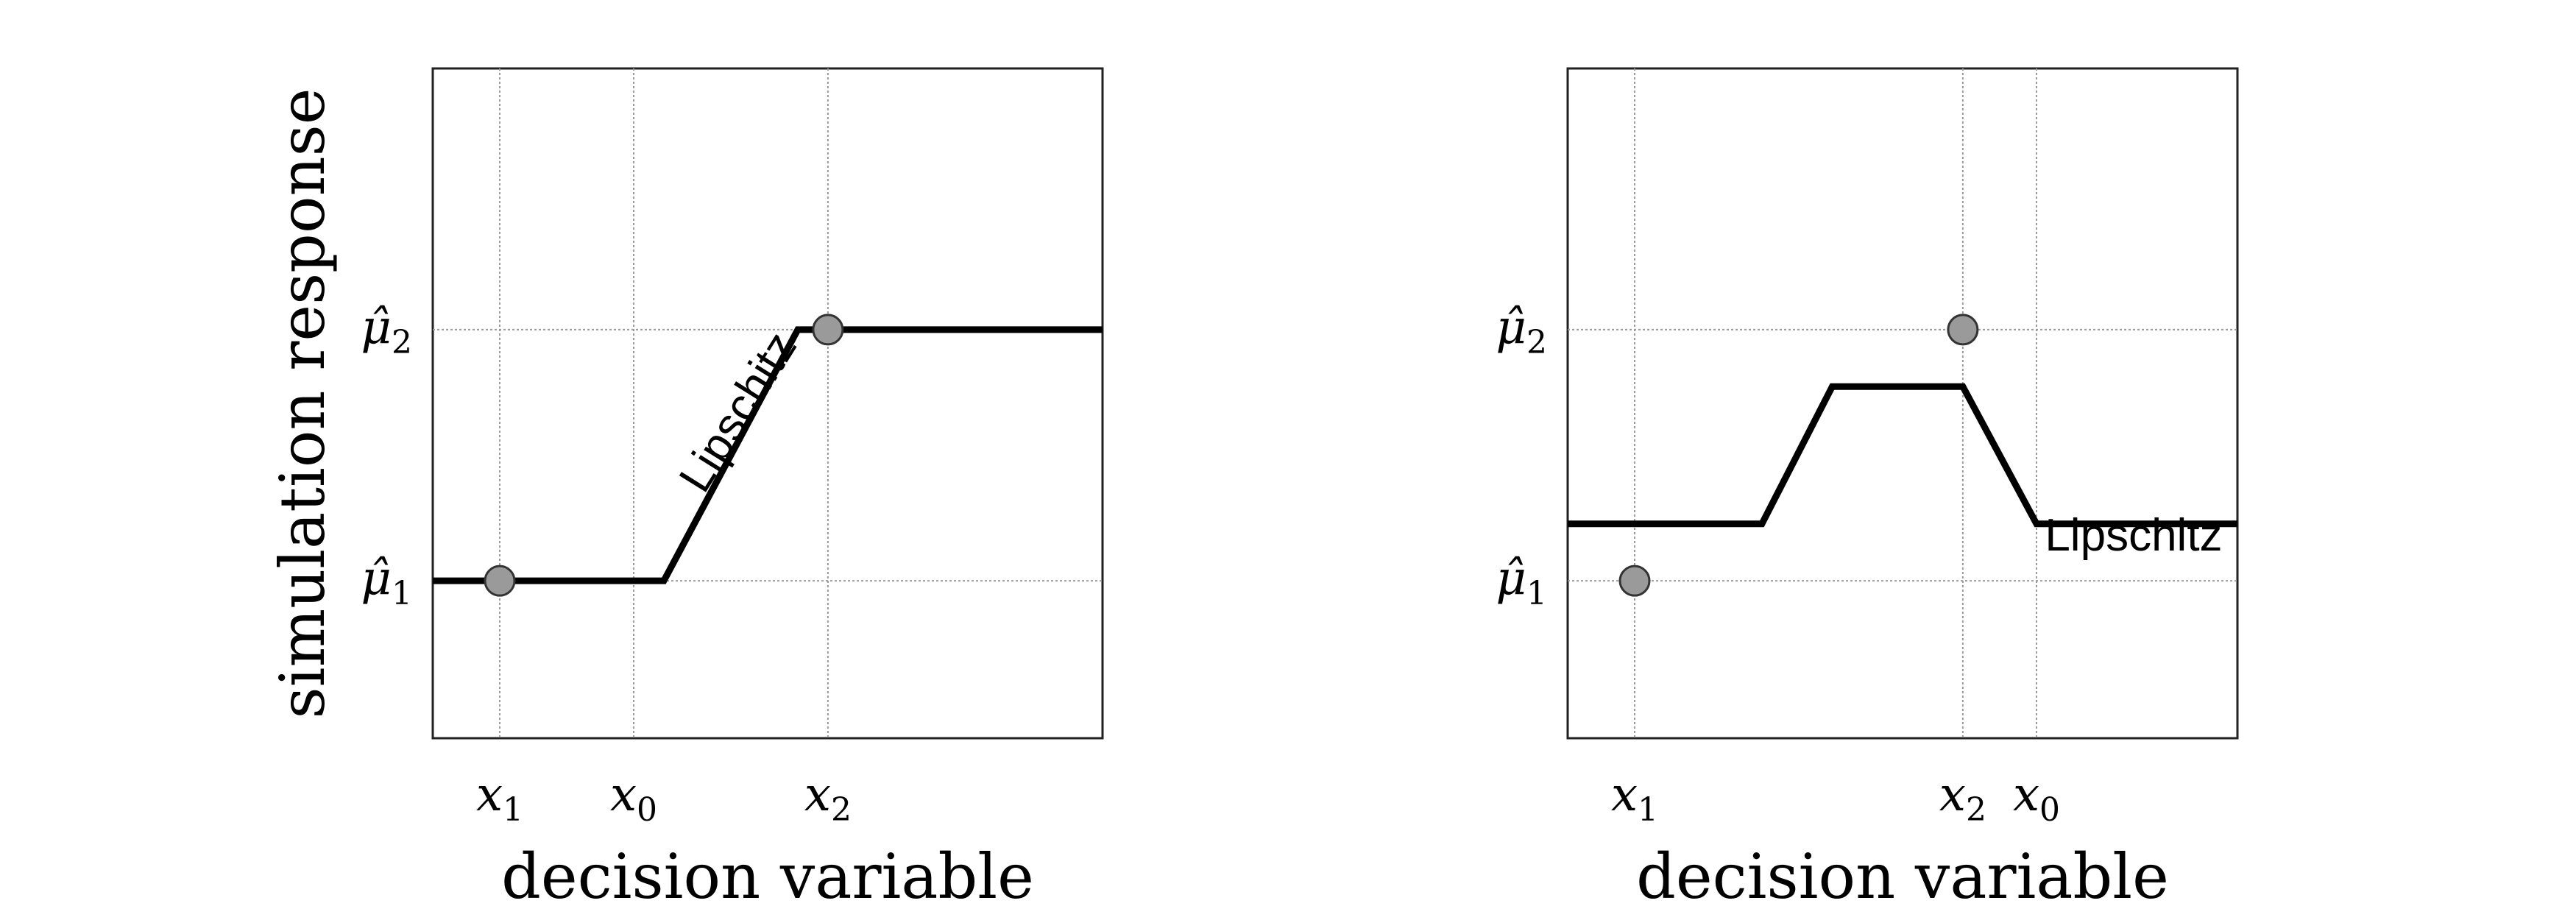 The height and width of the screenshot is (920, 2576). Describe the element at coordinates (302, 403) in the screenshot. I see `y-axis-label: simulation response` at that location.